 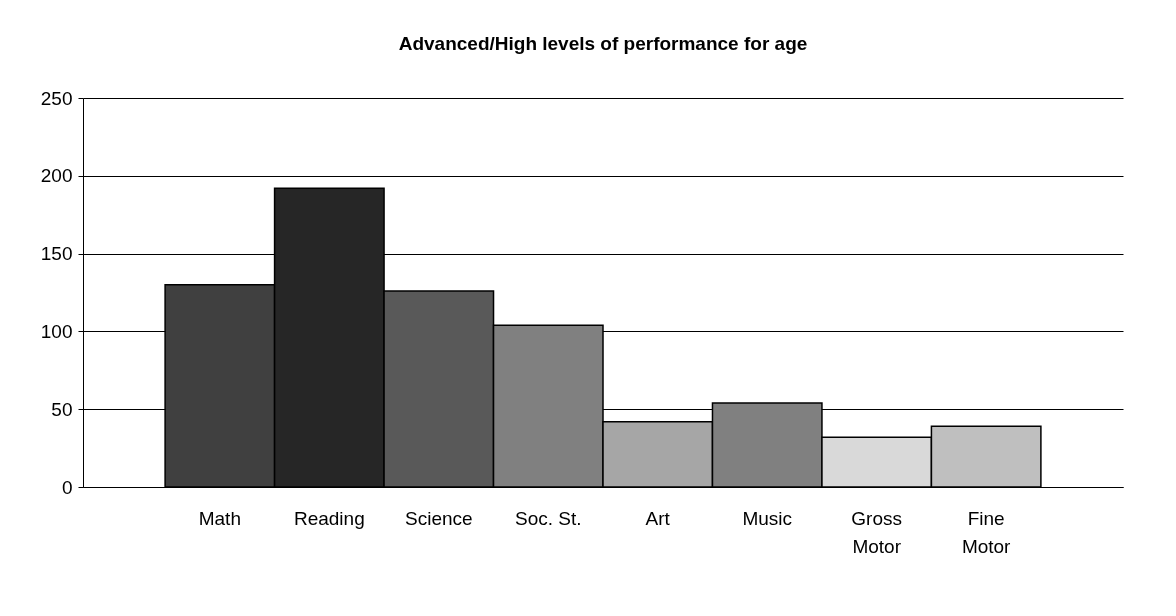 What do you see at coordinates (56, 98) in the screenshot?
I see `y-tick-label: 250` at bounding box center [56, 98].